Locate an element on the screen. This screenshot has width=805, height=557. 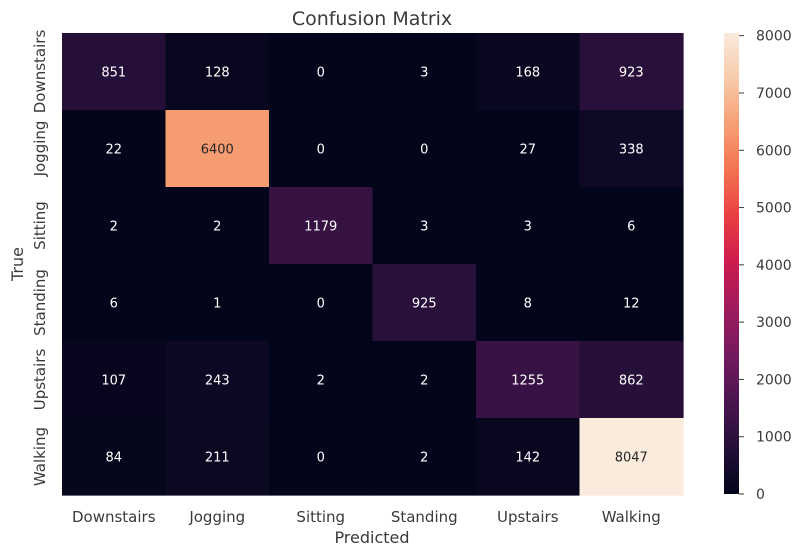
x-tick-label: Sitting is located at coordinates (320, 517).